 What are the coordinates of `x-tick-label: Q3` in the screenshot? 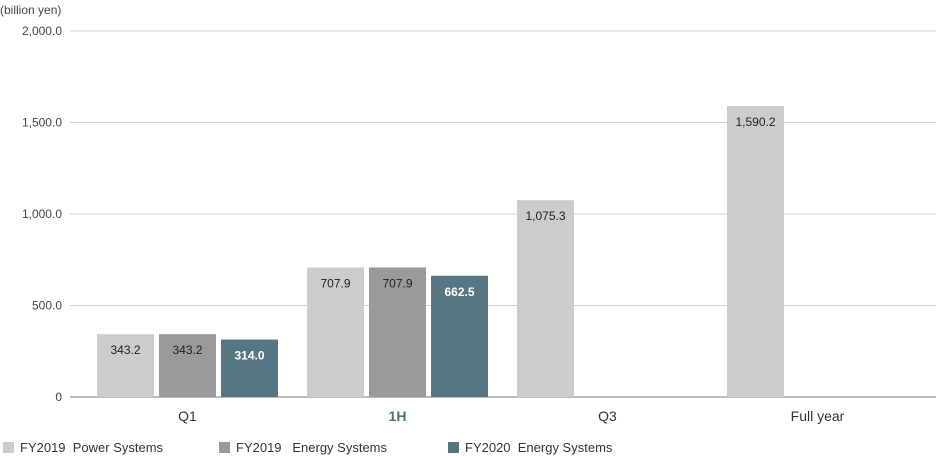 It's located at (607, 416).